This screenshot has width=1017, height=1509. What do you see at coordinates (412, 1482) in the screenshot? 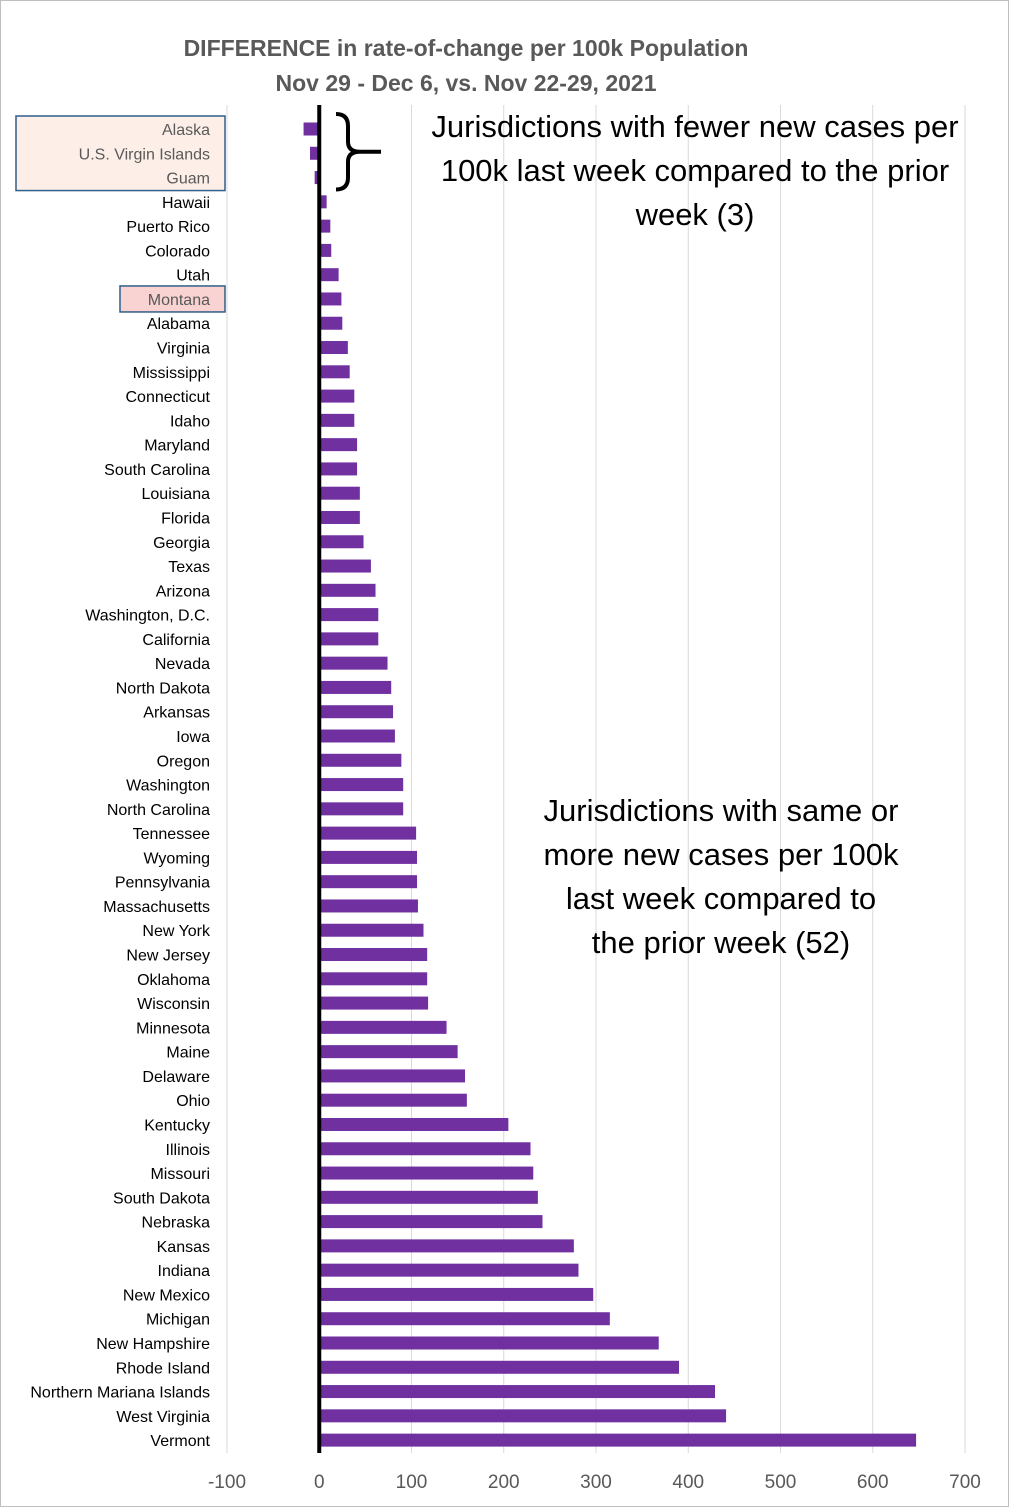
I see `x-tick-label-100: 100` at bounding box center [412, 1482].